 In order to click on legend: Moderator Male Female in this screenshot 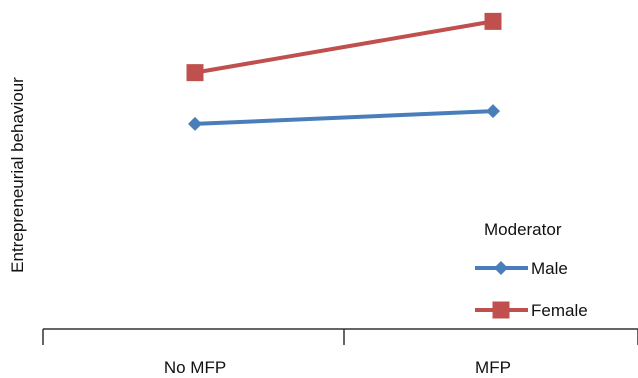, I will do `click(531, 270)`.